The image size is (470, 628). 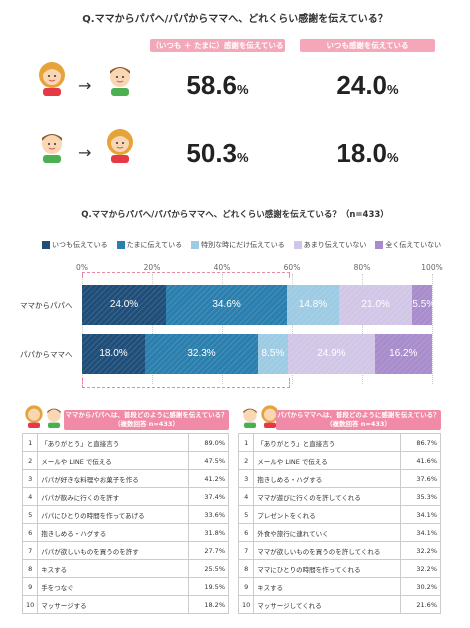 What do you see at coordinates (327, 550) in the screenshot?
I see `item-cell: ママが欲しいものを買うのを許してくれる` at bounding box center [327, 550].